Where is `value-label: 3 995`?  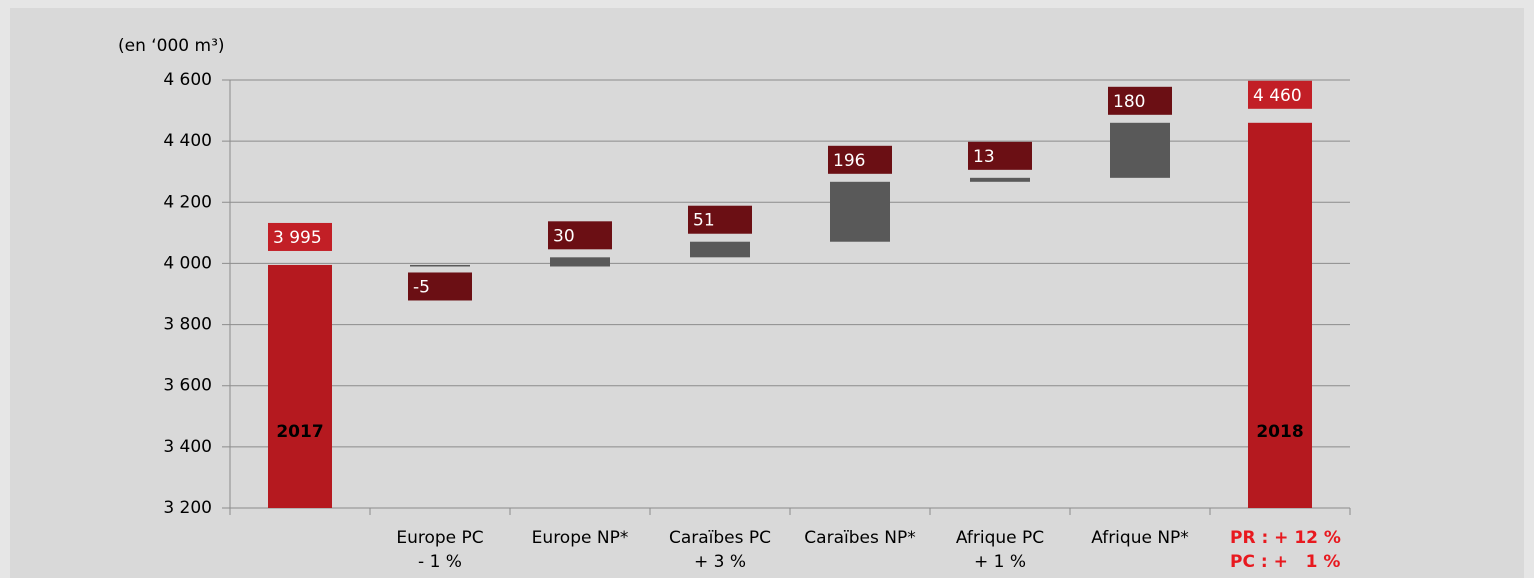
value-label: 3 995 is located at coordinates (297, 238).